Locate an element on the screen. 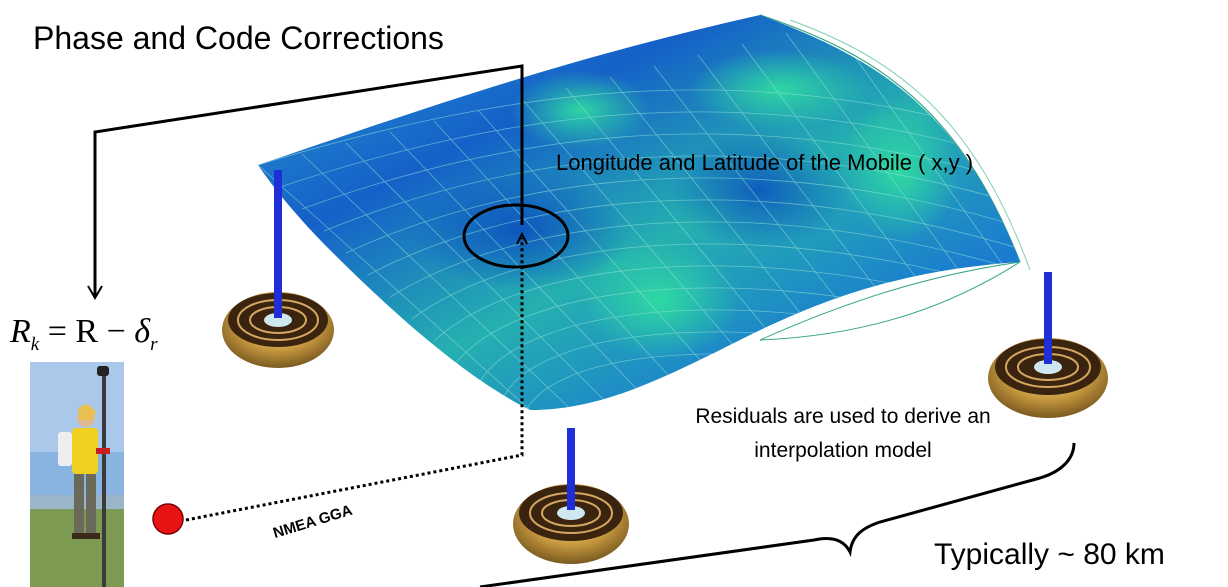  formula-rhs-subscript: r is located at coordinates (154, 344).